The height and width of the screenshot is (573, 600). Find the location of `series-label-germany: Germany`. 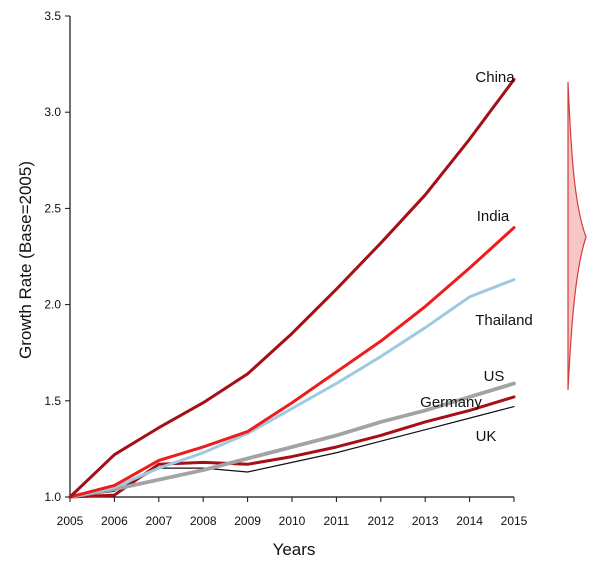

series-label-germany: Germany is located at coordinates (451, 402).